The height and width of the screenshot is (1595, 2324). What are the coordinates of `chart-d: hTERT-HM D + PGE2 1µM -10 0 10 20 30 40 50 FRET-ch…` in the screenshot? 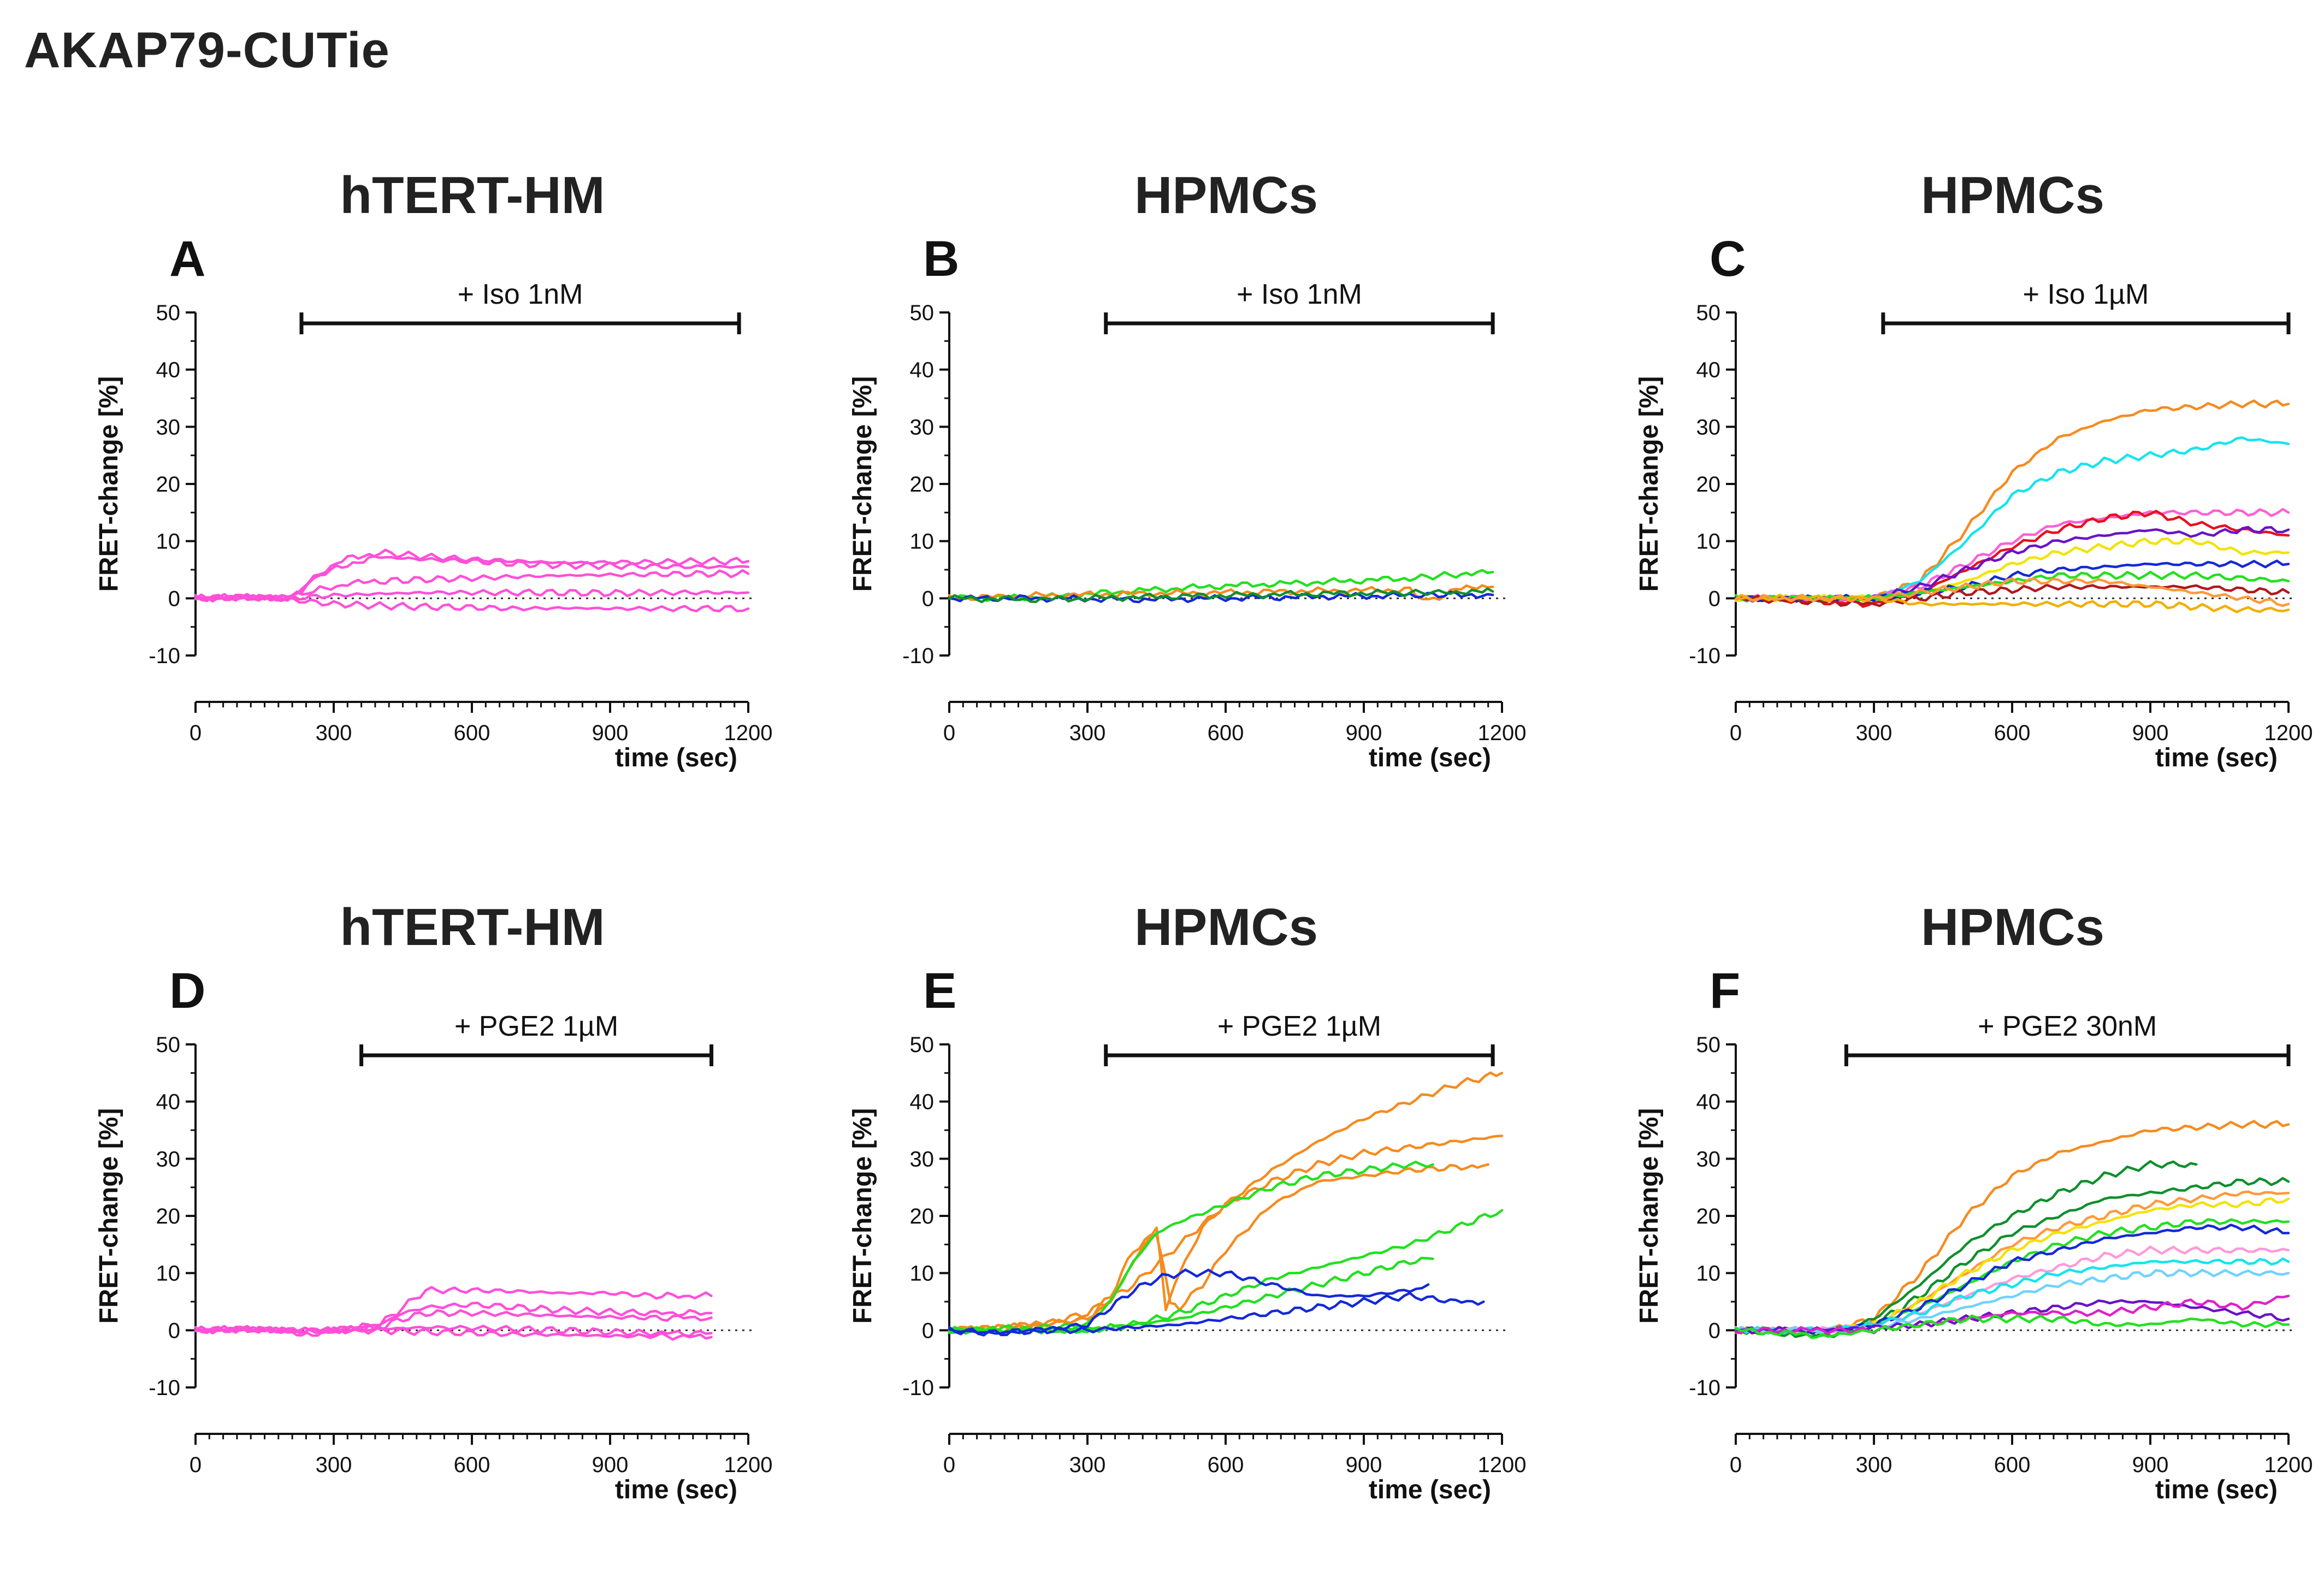 It's located at (434, 1201).